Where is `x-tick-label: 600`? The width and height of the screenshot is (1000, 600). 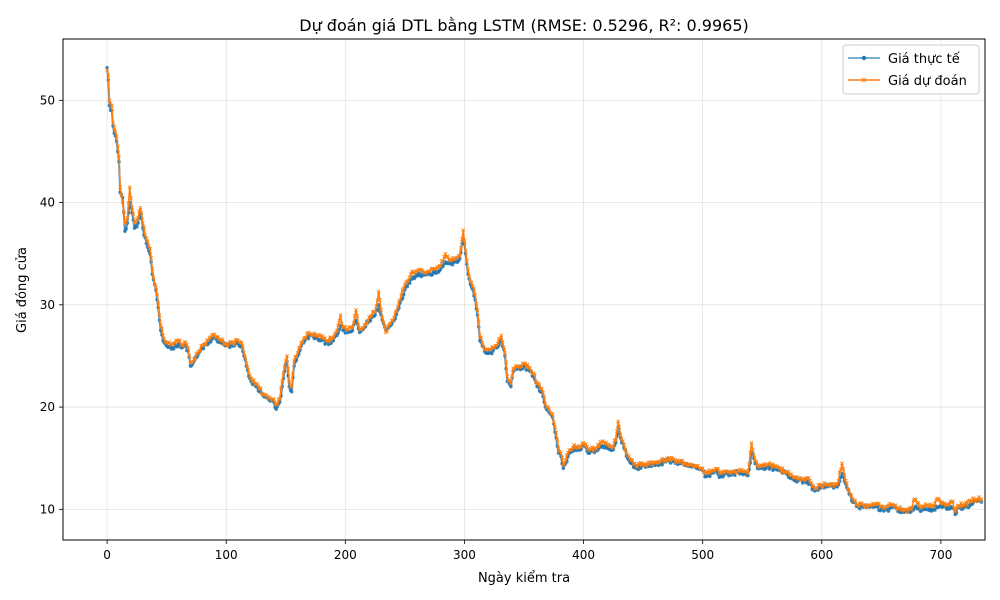 x-tick-label: 600 is located at coordinates (821, 555).